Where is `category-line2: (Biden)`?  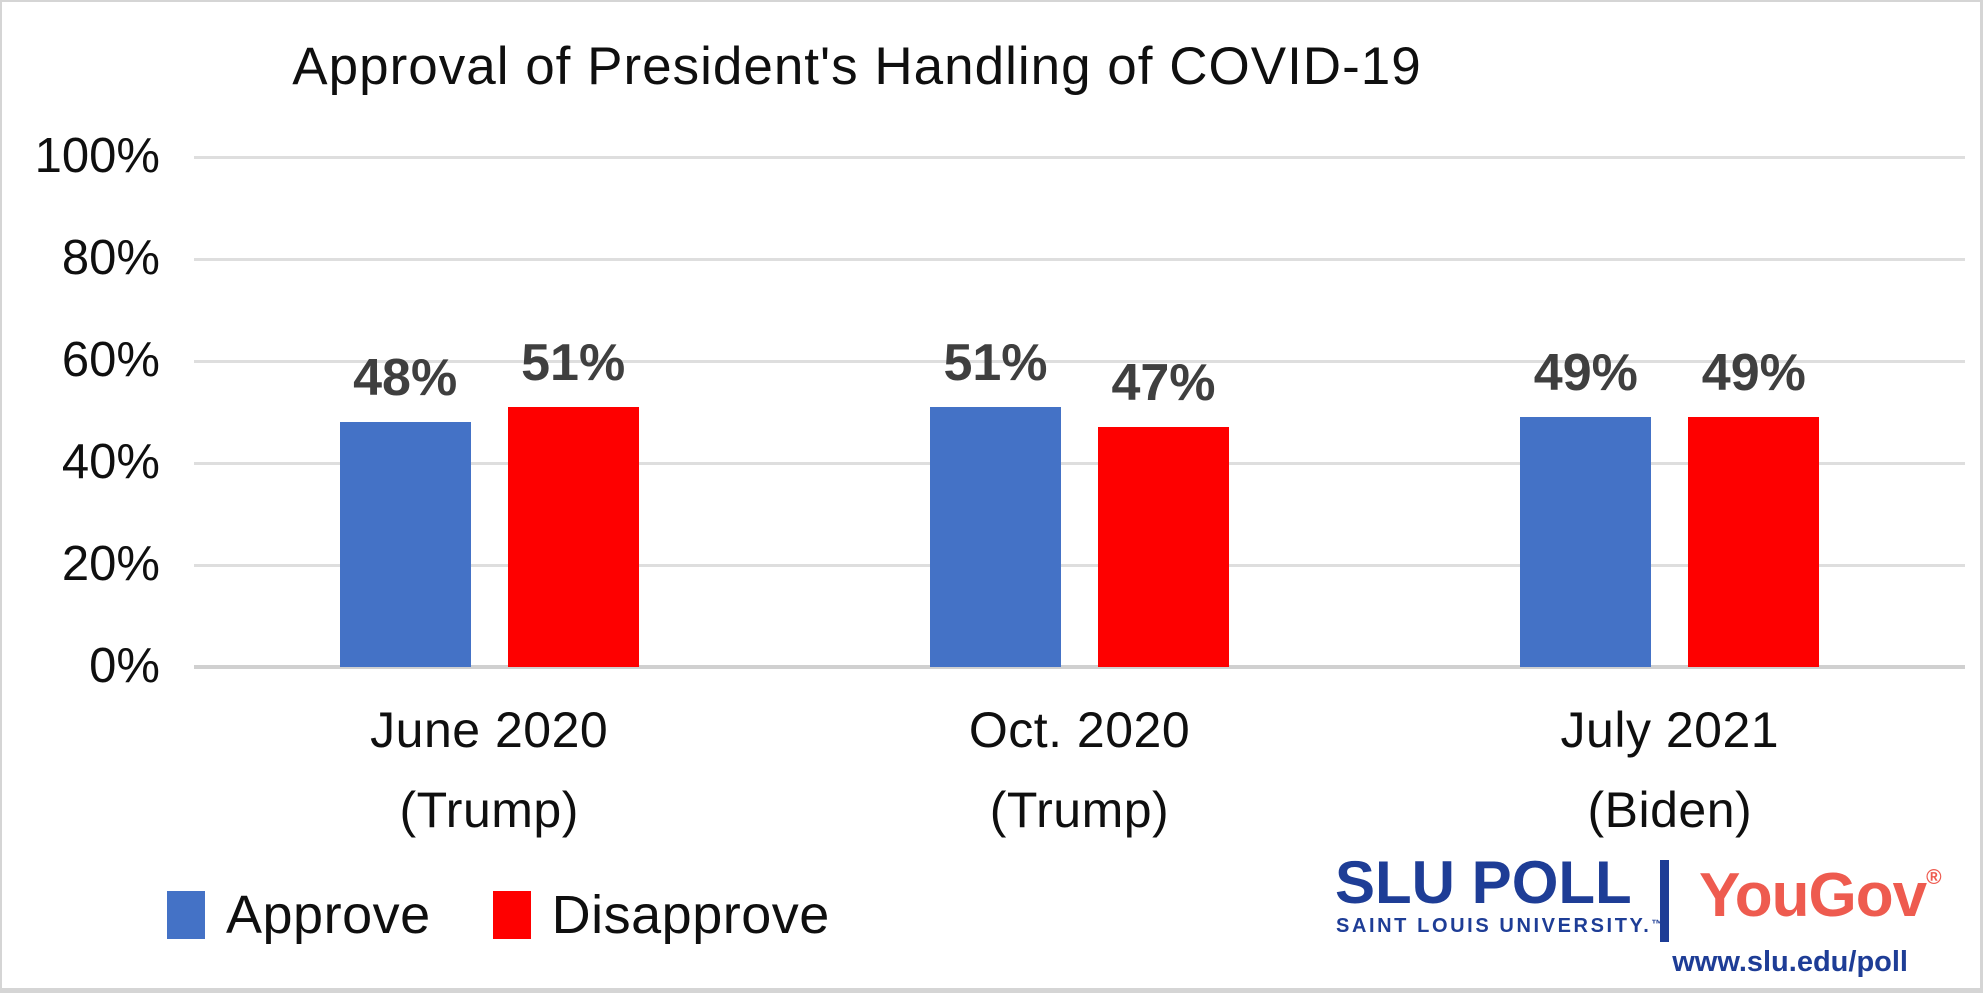 category-line2: (Biden) is located at coordinates (1670, 810).